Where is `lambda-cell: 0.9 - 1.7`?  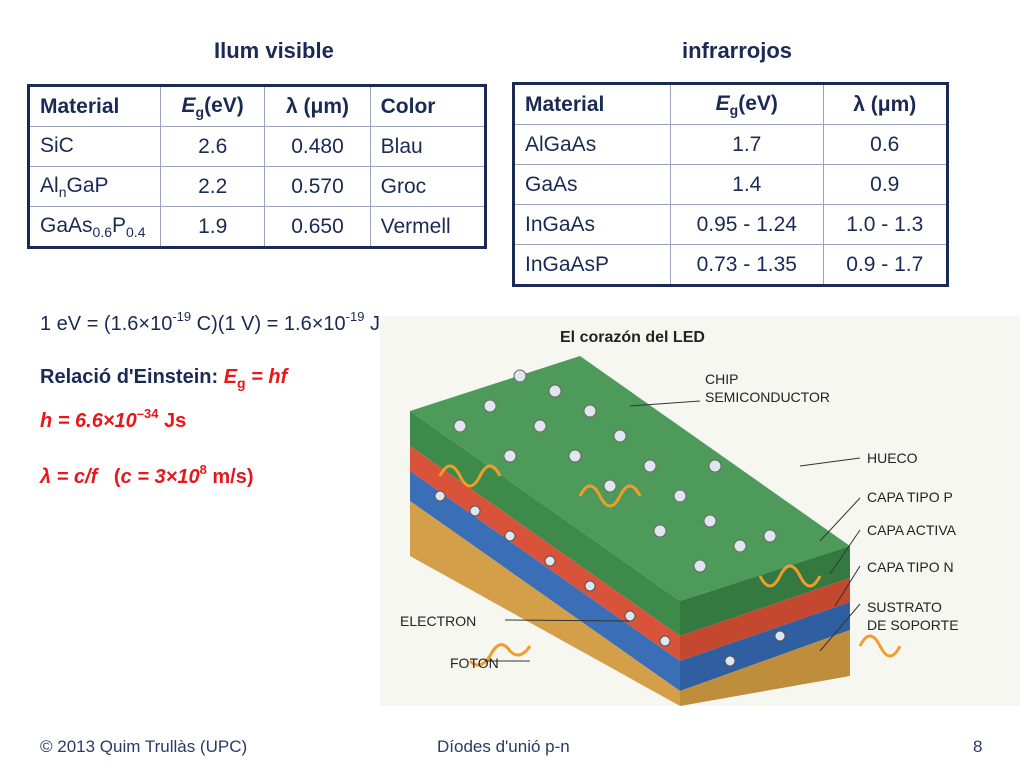 lambda-cell: 0.9 - 1.7 is located at coordinates (885, 265).